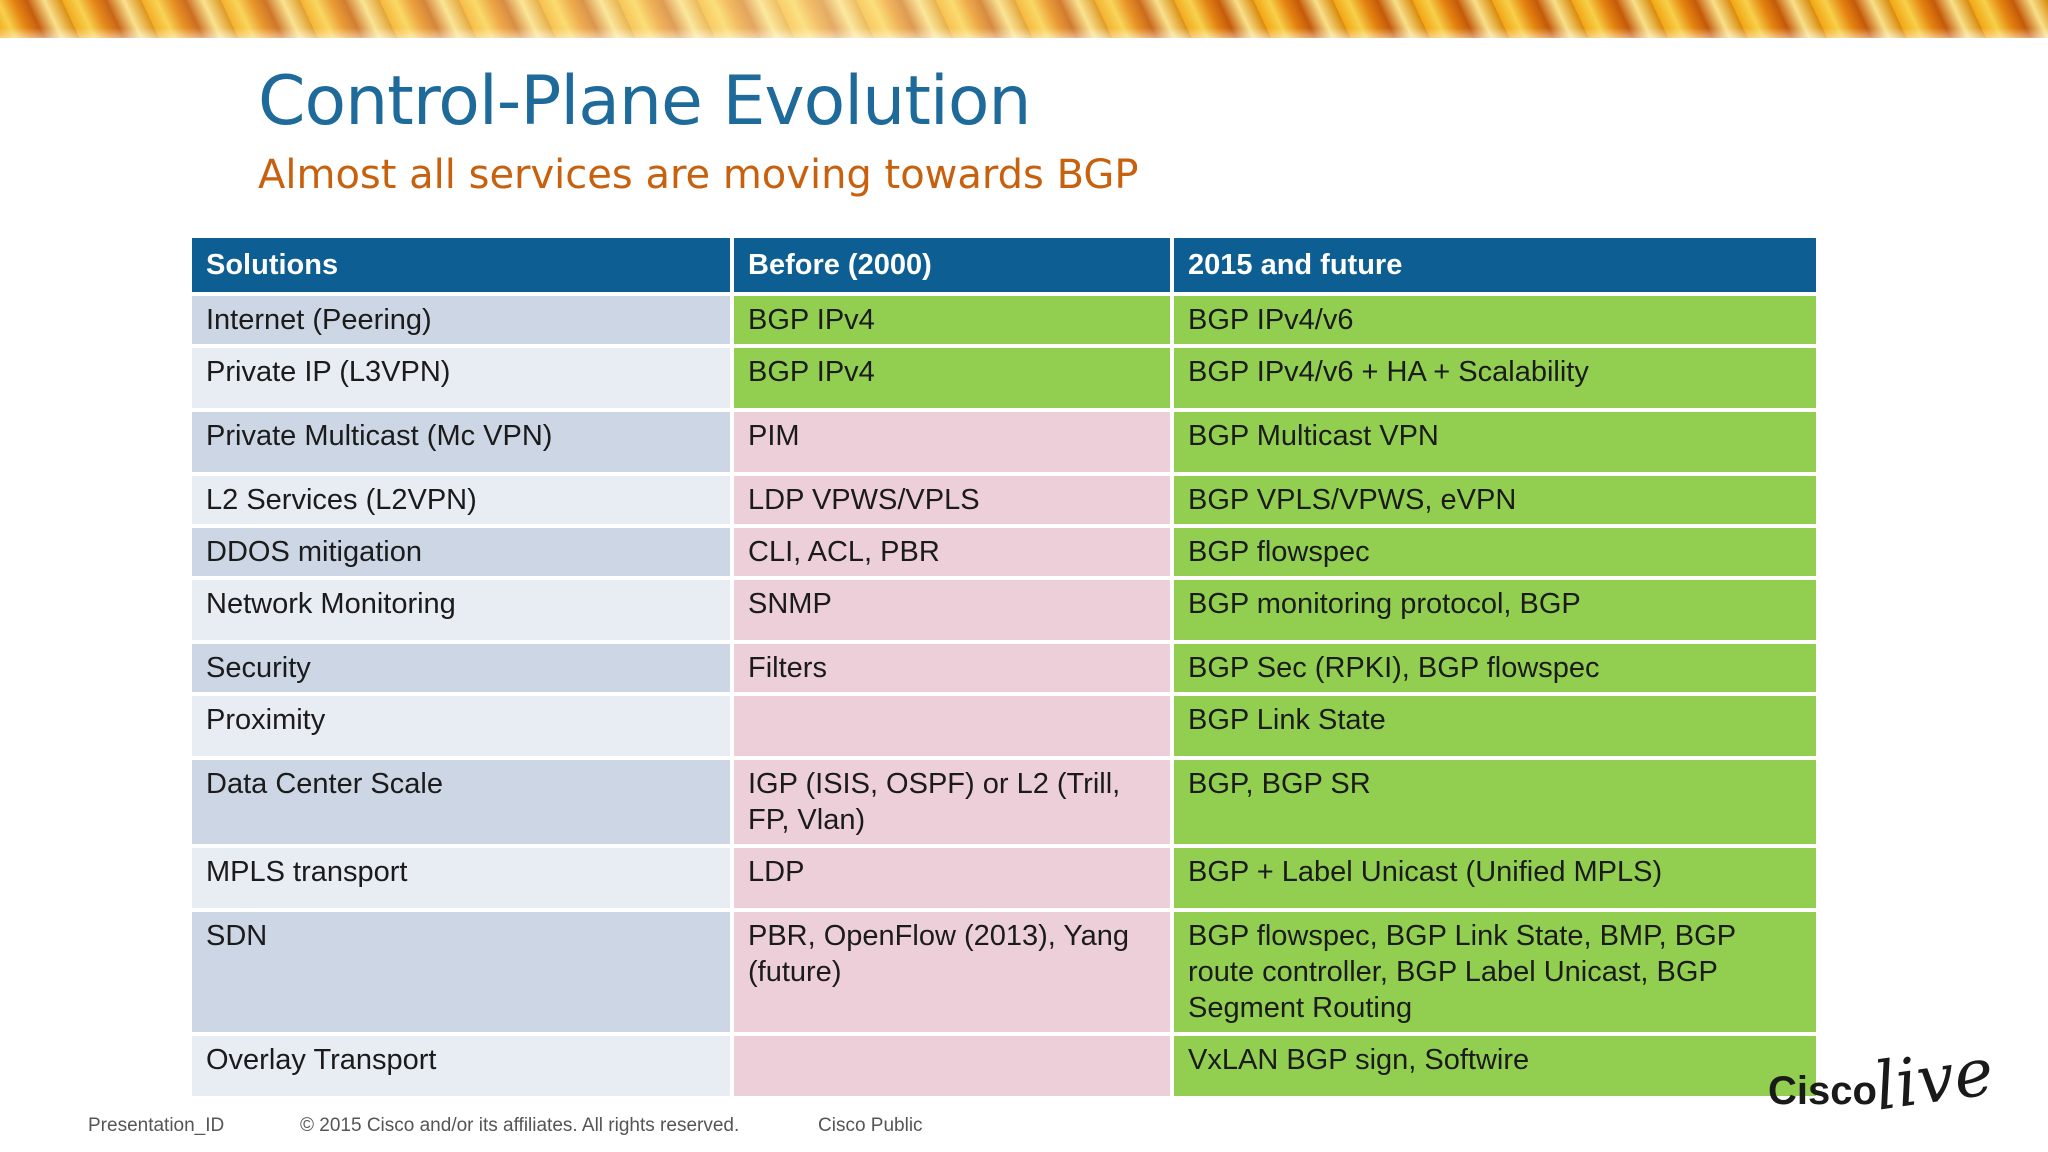  What do you see at coordinates (645, 101) in the screenshot?
I see `page-title: Control-Plane Evolution` at bounding box center [645, 101].